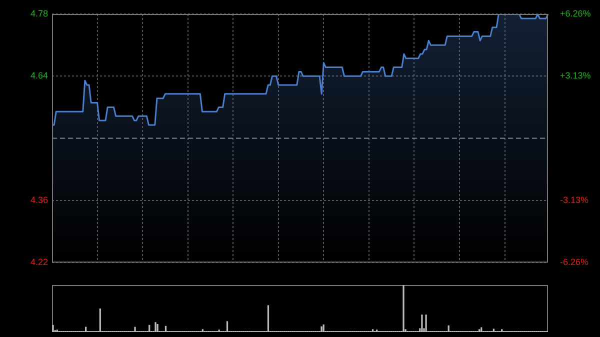  I want to click on y-tick-label: 4.64, so click(39, 75).